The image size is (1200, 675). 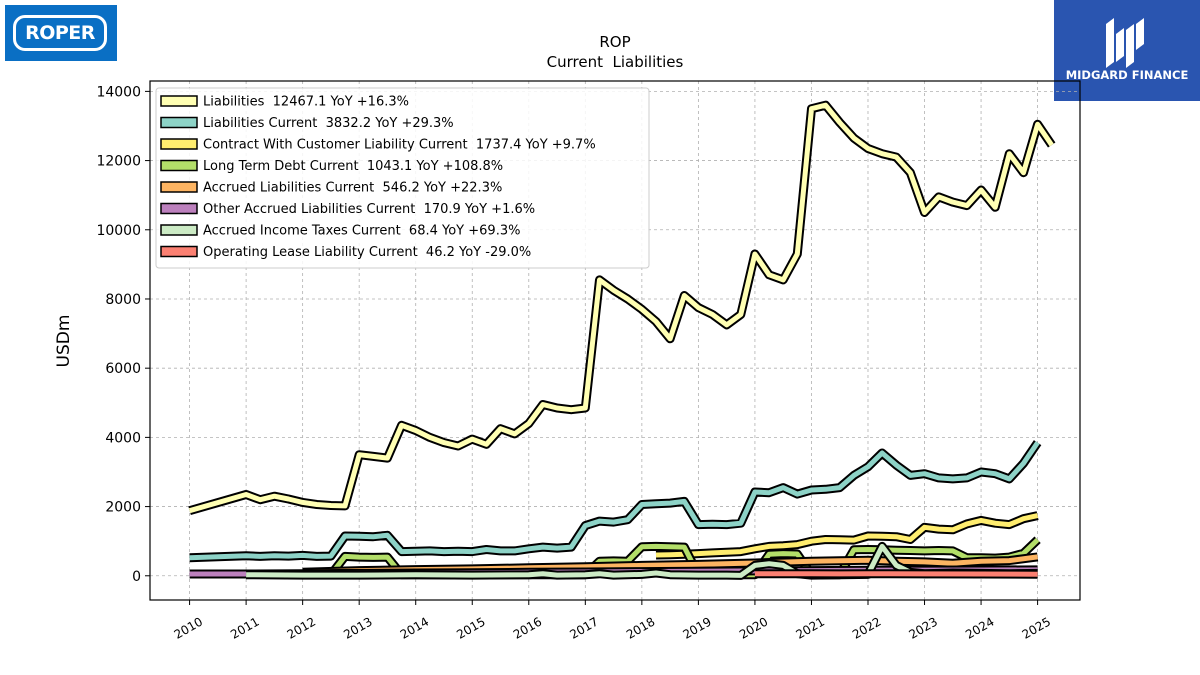 I want to click on x-tick-label: 2011, so click(x=244, y=627).